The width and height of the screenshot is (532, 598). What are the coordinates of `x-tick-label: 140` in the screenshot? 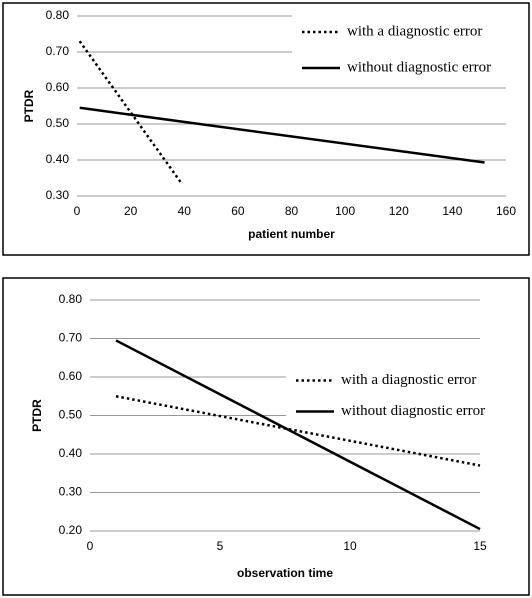 It's located at (452, 211).